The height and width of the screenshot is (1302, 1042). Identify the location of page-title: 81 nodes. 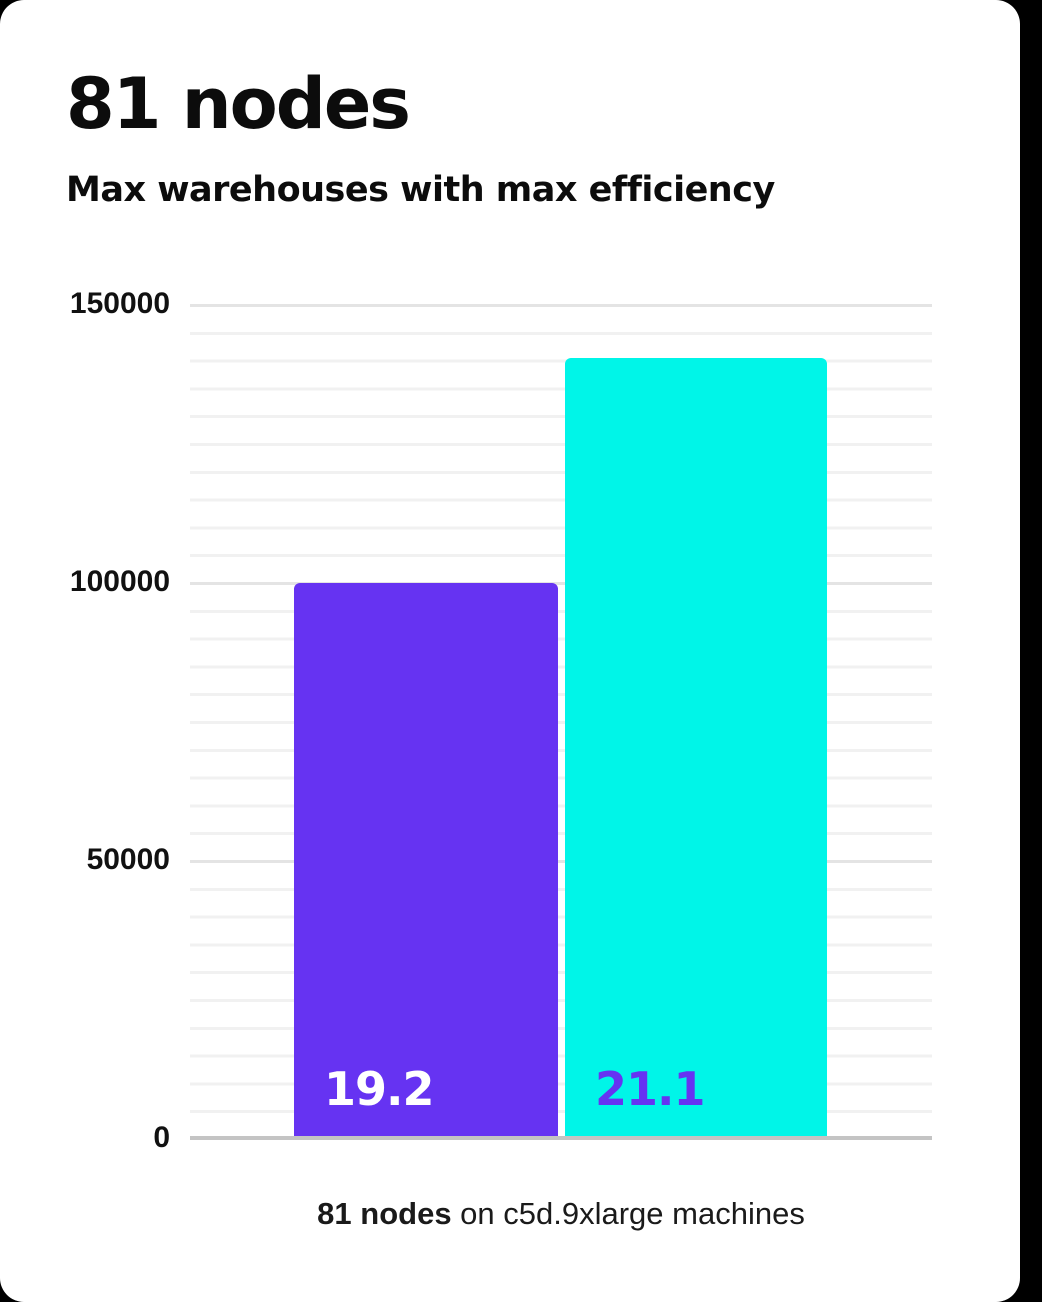
(238, 104).